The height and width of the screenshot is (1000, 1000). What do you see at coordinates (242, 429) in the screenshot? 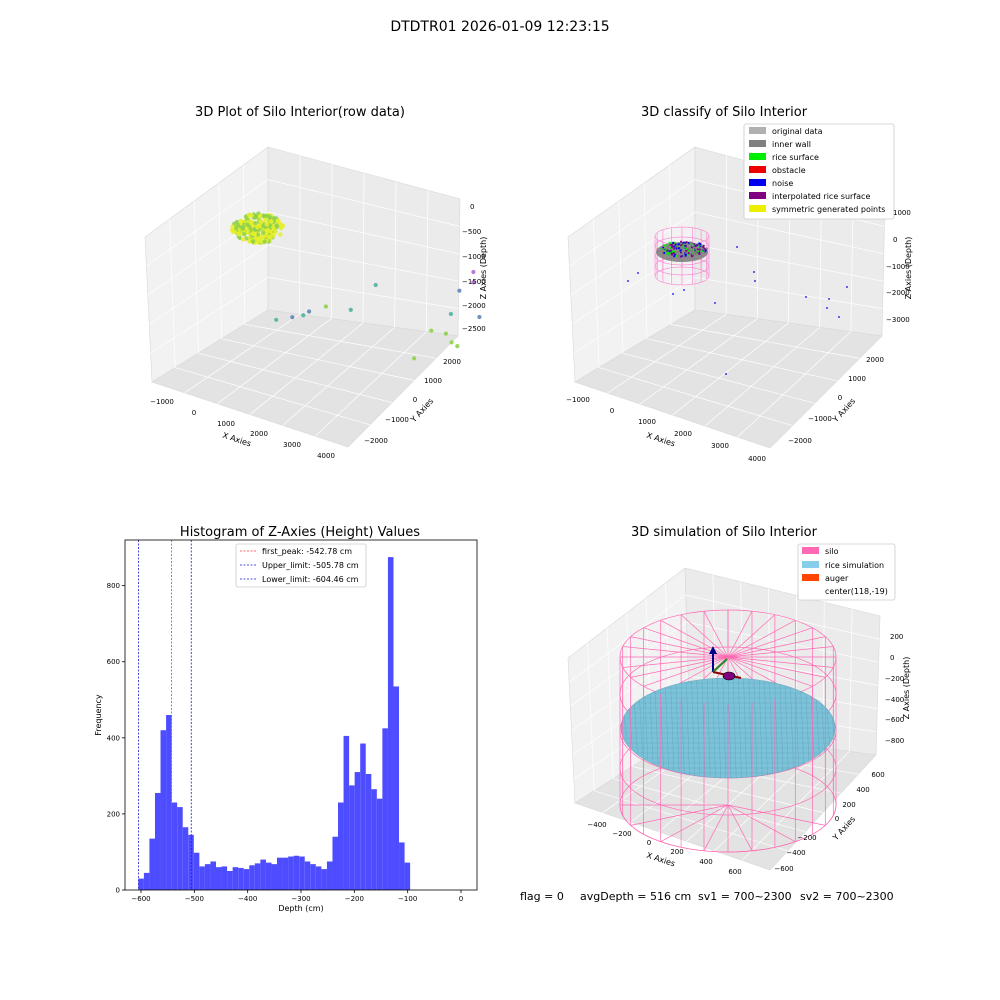
I see `raw-x-ticks: −1000 0 1000 2000 3000 4000` at bounding box center [242, 429].